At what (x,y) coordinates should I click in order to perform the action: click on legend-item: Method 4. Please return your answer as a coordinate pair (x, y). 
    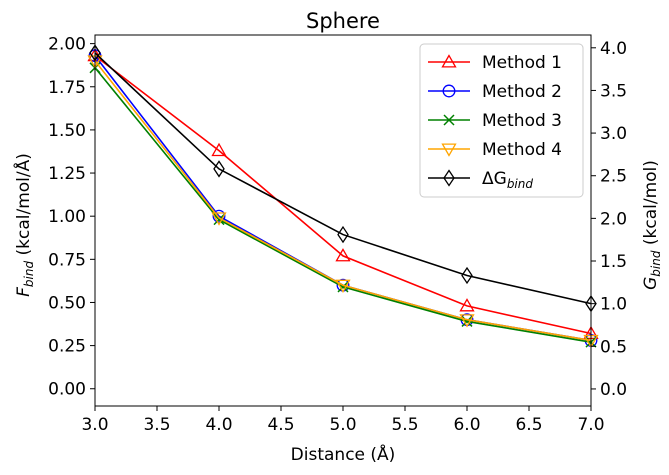
    Looking at the image, I should click on (495, 150).